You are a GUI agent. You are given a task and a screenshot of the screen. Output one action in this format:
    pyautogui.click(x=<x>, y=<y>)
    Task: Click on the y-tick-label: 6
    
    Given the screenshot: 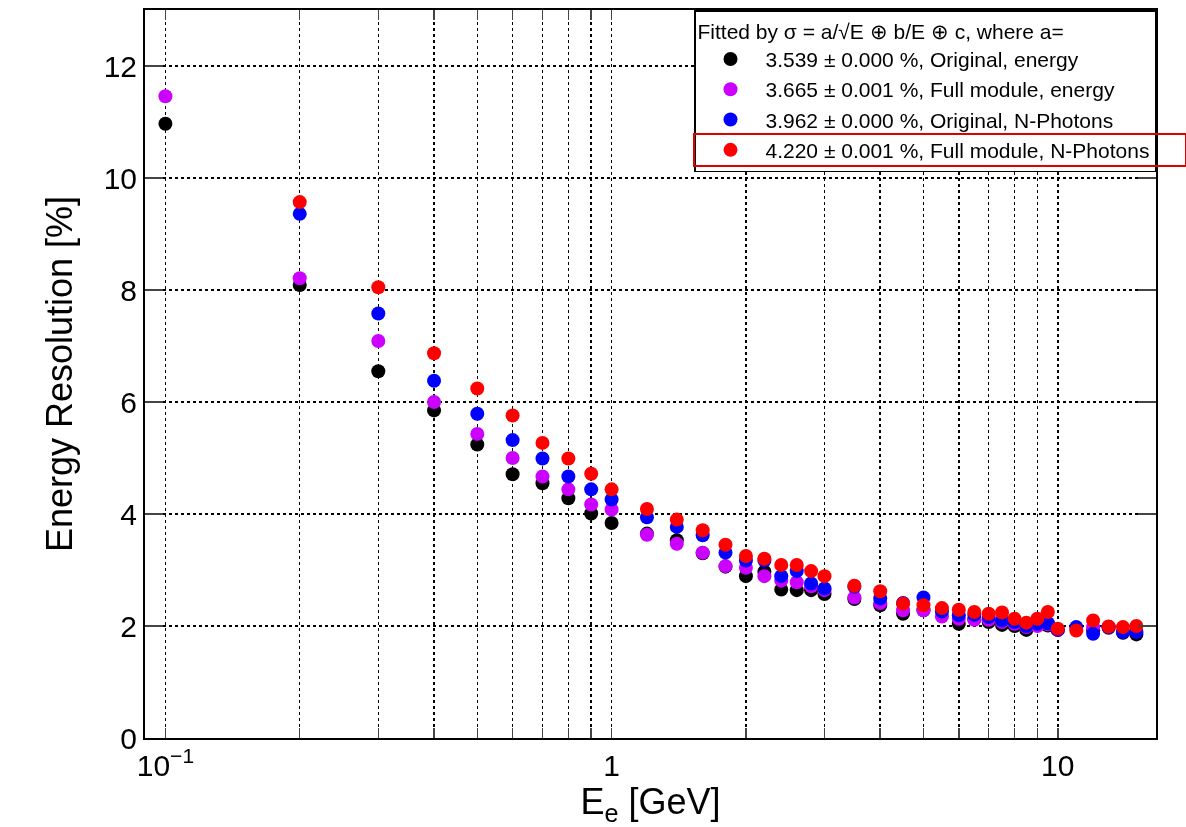 What is the action you would take?
    pyautogui.click(x=128, y=402)
    